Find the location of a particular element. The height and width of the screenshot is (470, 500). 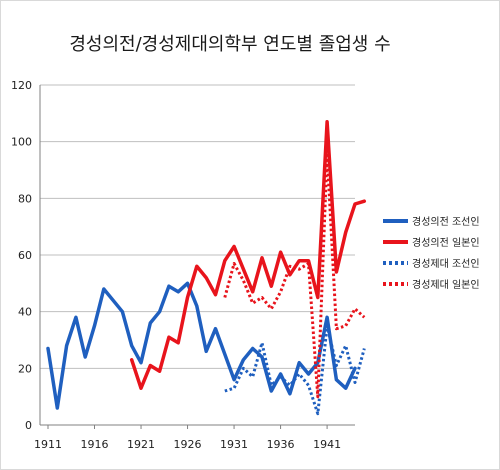

legend-item: 경성제대 조선인 is located at coordinates (441, 262).